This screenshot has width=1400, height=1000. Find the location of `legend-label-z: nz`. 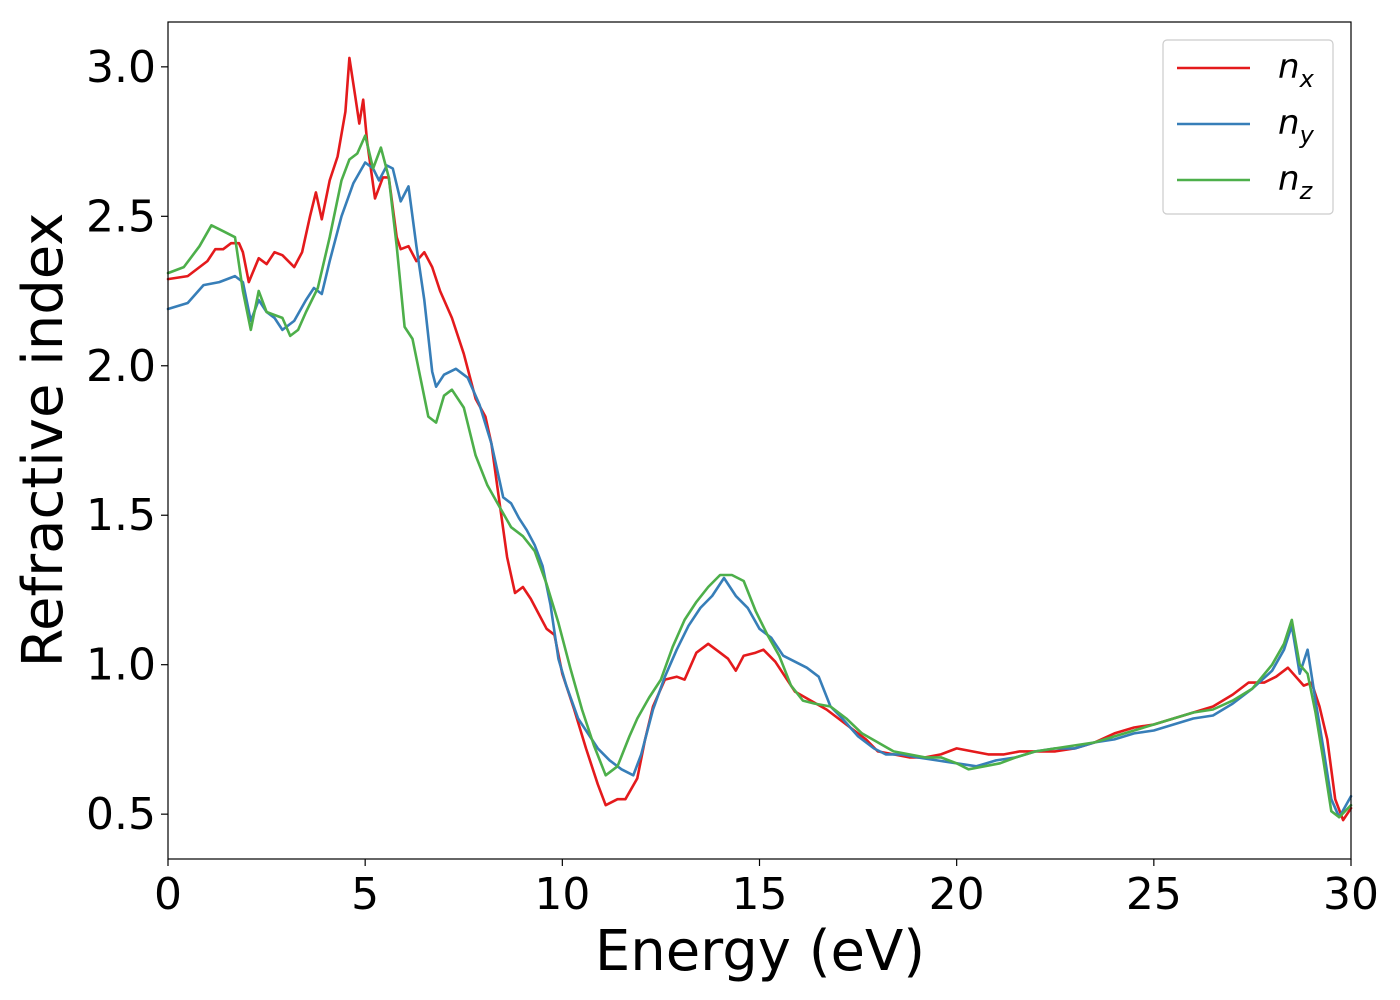

legend-label-z: nz is located at coordinates (1296, 182).